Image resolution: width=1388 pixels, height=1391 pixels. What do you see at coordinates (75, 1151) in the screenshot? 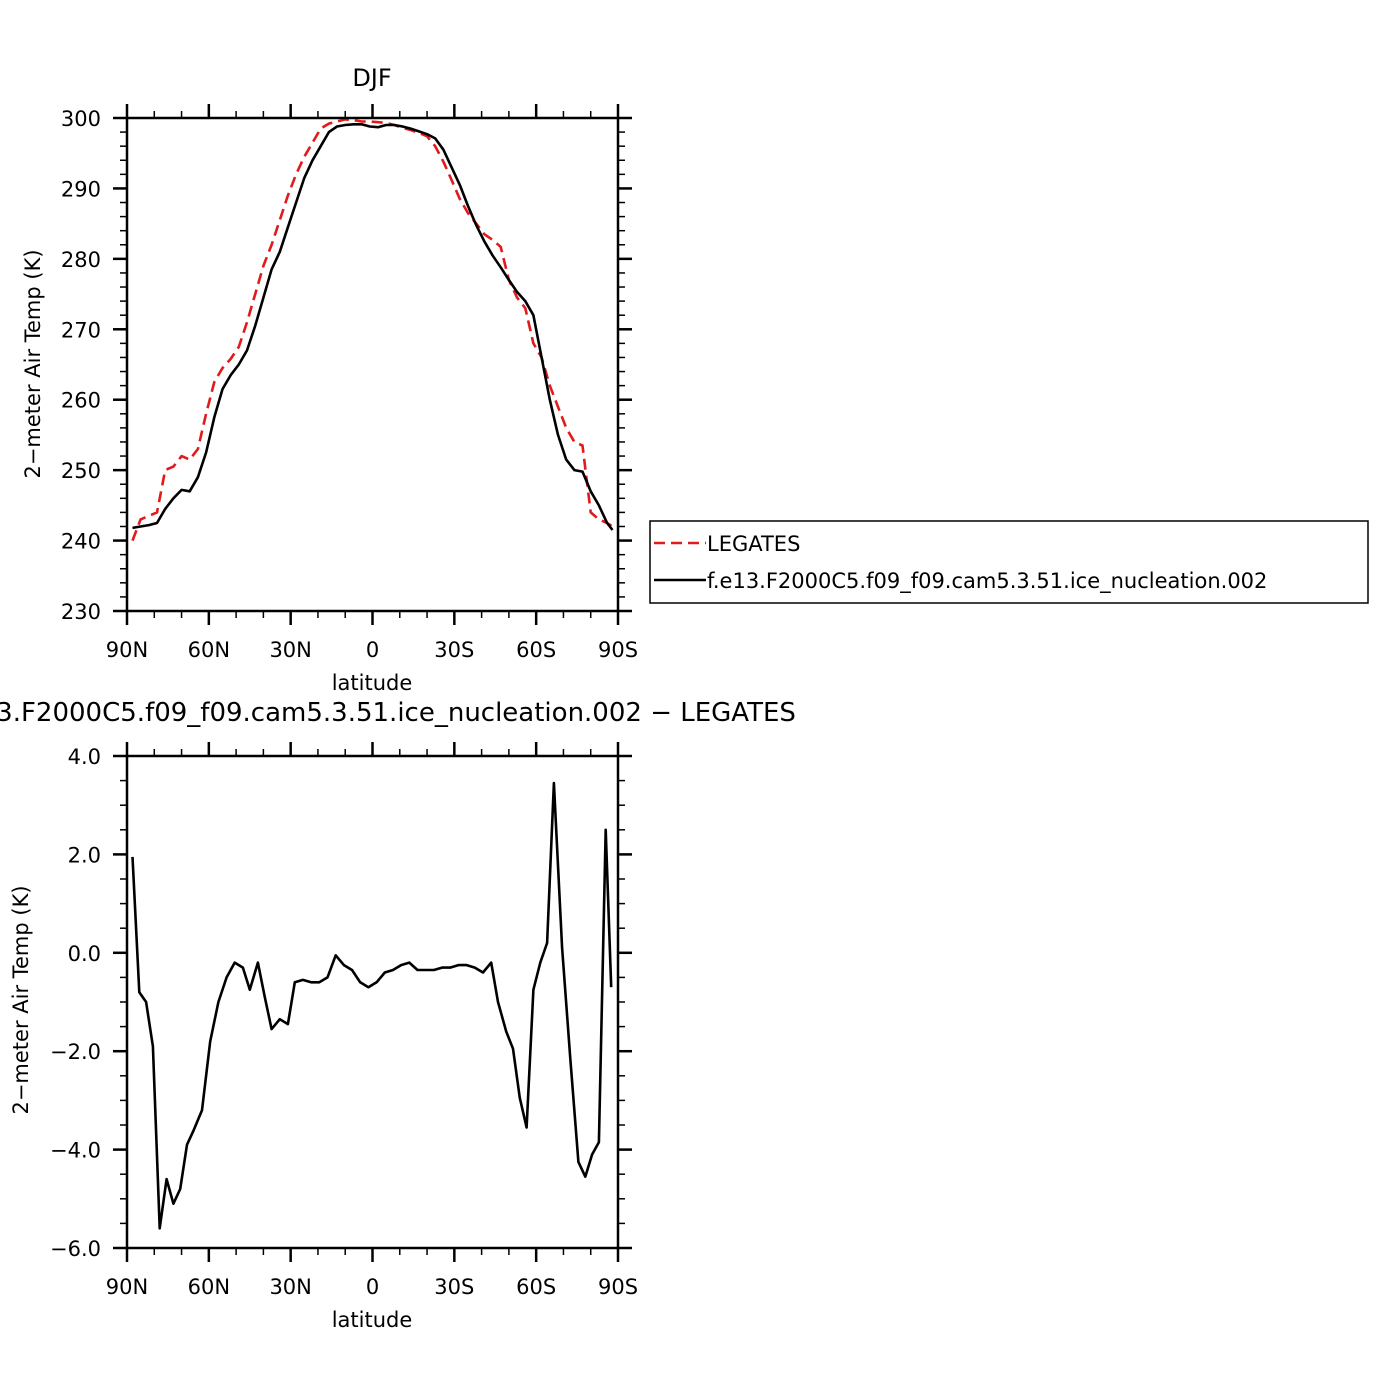
I see `bottom-y-tick-label: −4.0` at bounding box center [75, 1151].